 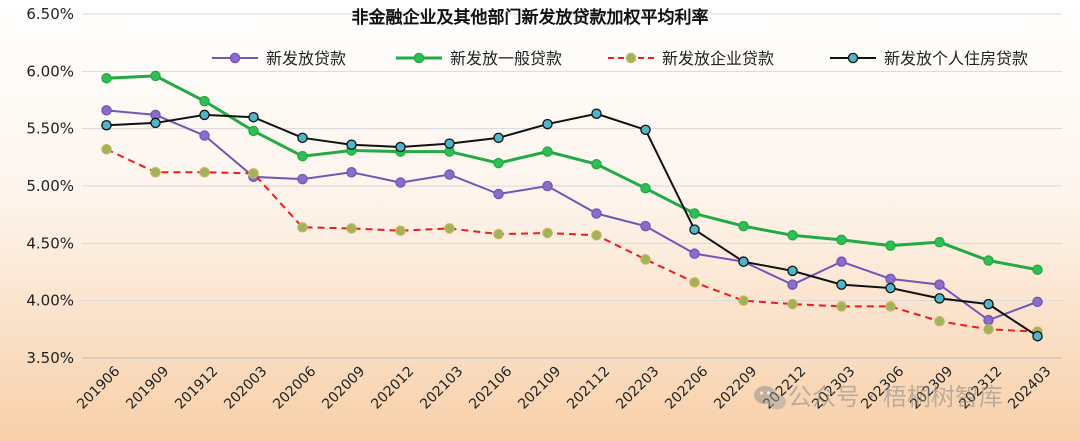 What do you see at coordinates (245, 388) in the screenshot?
I see `x-tick-label: 202003` at bounding box center [245, 388].